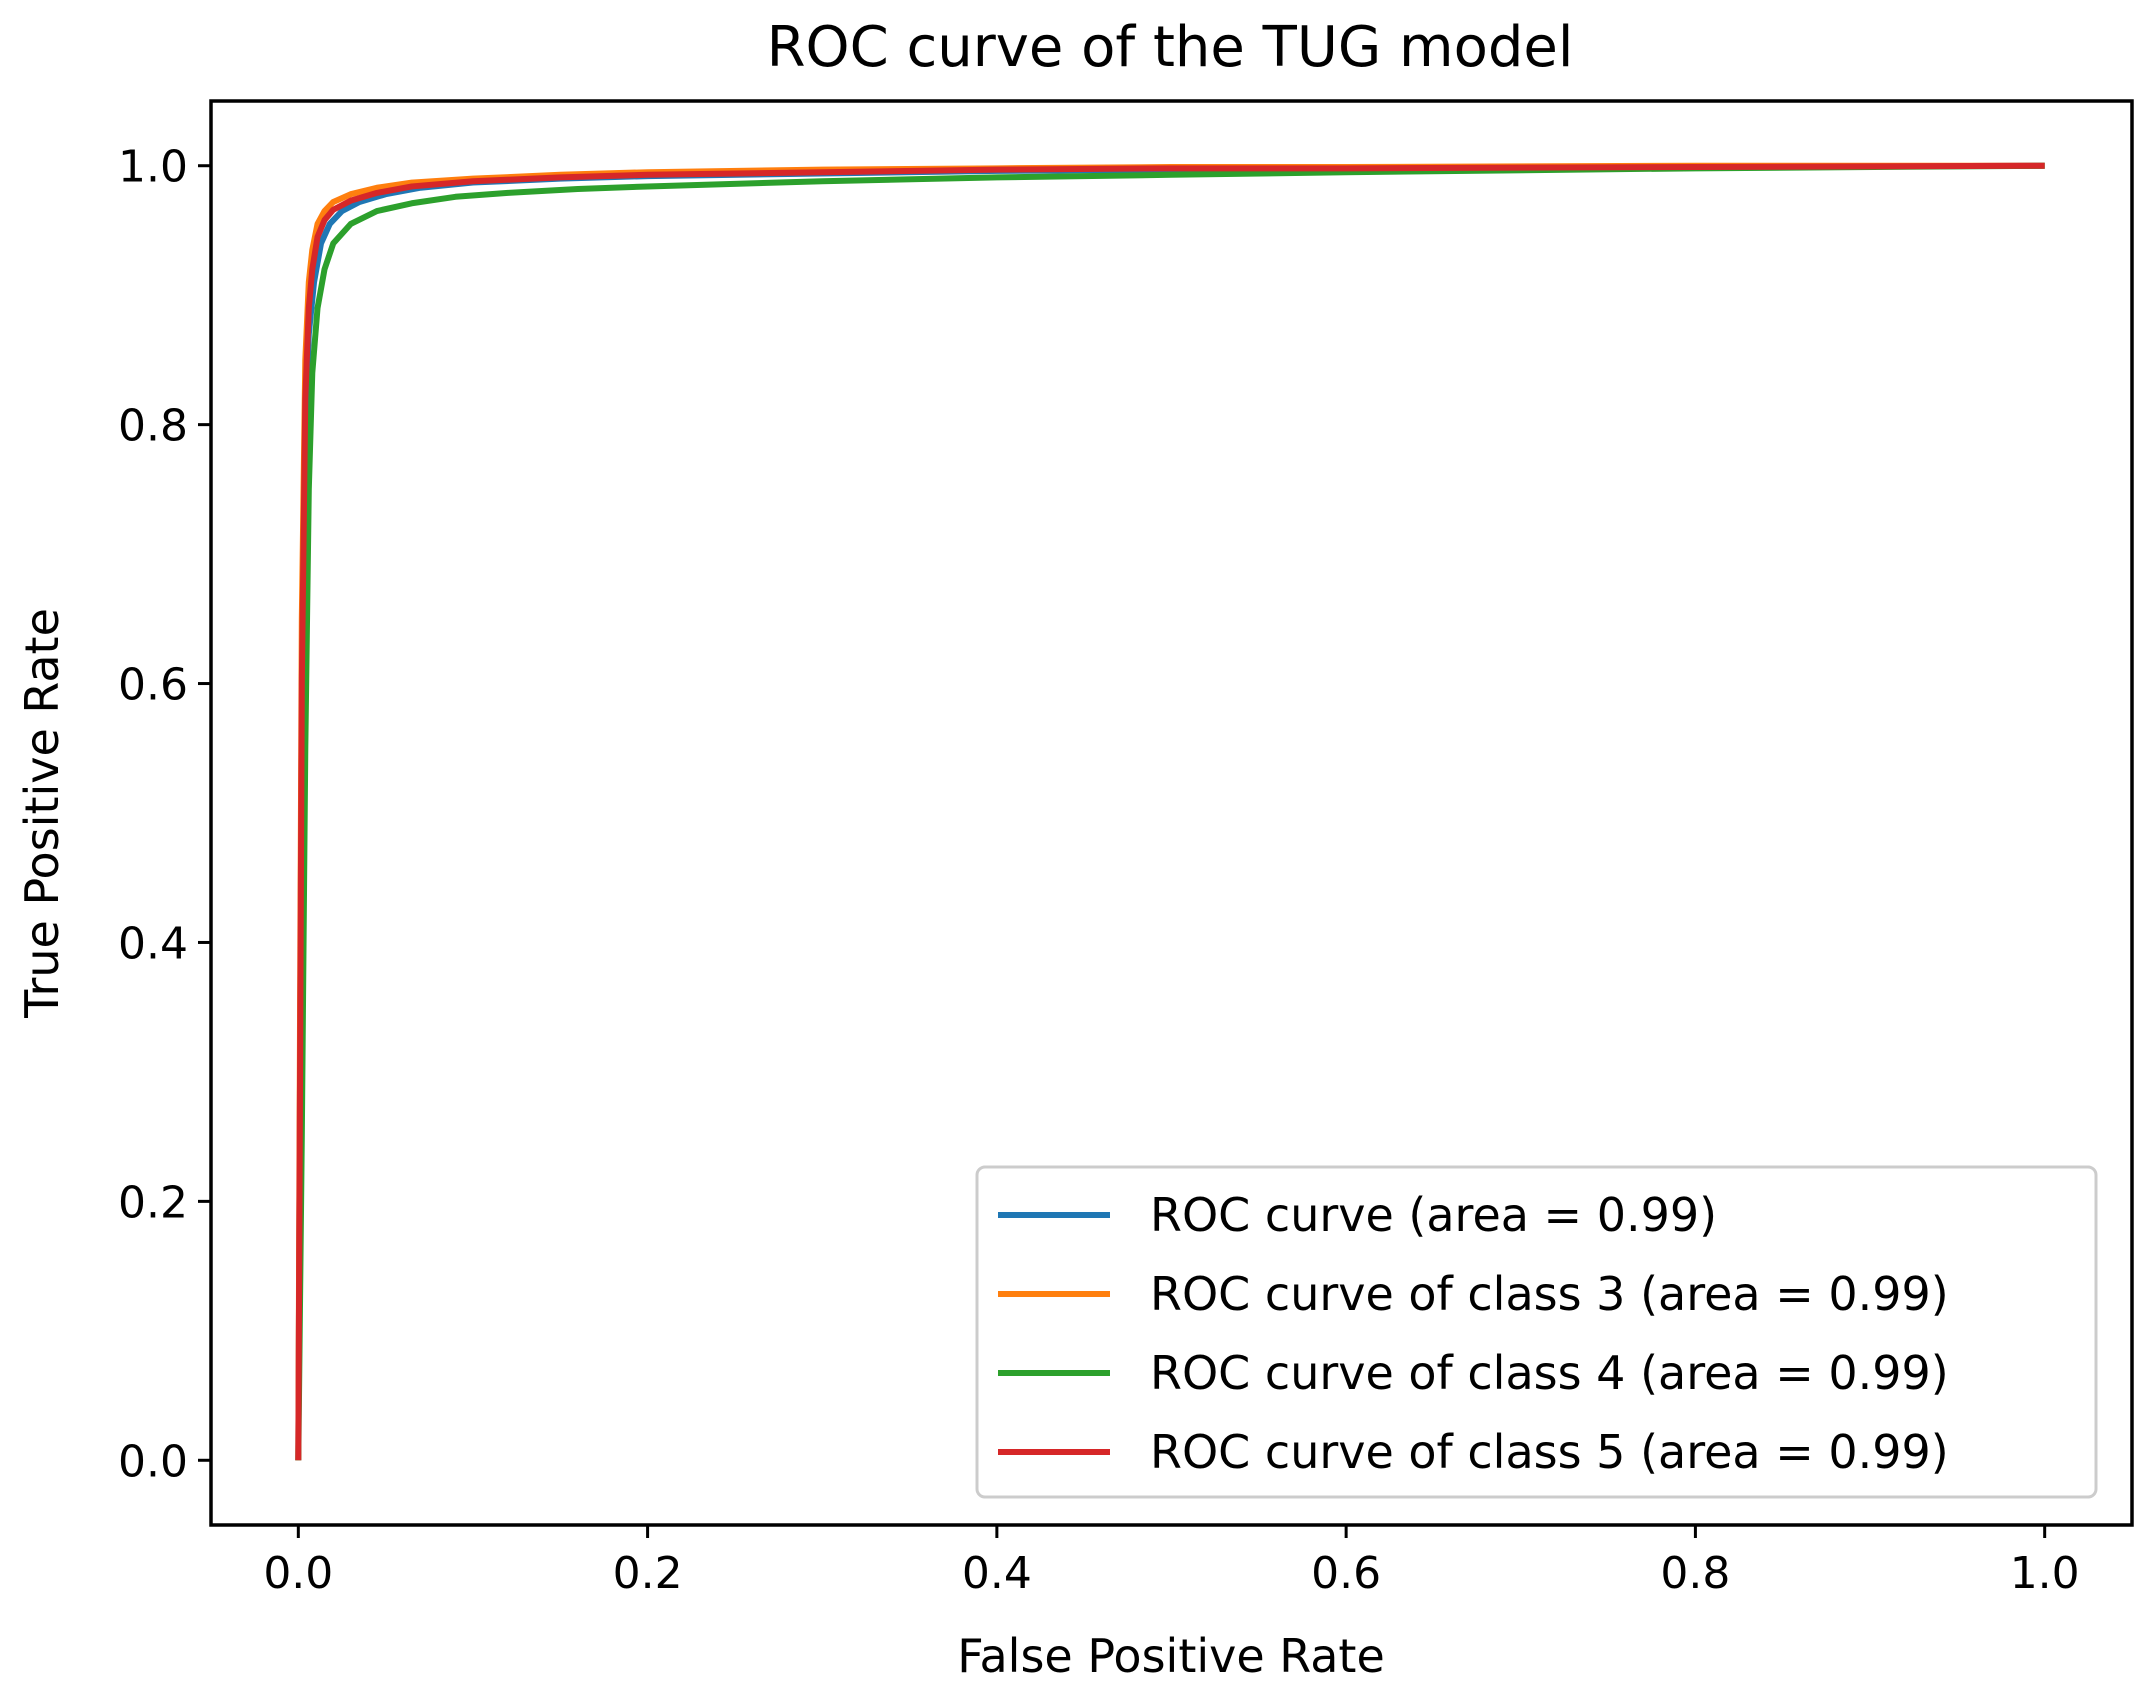 This screenshot has width=2146, height=1691. Describe the element at coordinates (2045, 1573) in the screenshot. I see `x-tick-label: 1.0` at that location.